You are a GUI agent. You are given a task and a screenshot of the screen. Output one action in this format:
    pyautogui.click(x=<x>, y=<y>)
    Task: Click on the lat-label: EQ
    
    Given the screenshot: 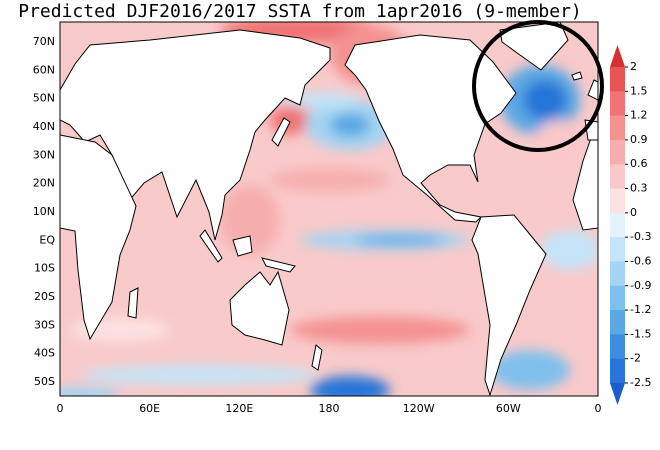 What is the action you would take?
    pyautogui.click(x=47, y=239)
    